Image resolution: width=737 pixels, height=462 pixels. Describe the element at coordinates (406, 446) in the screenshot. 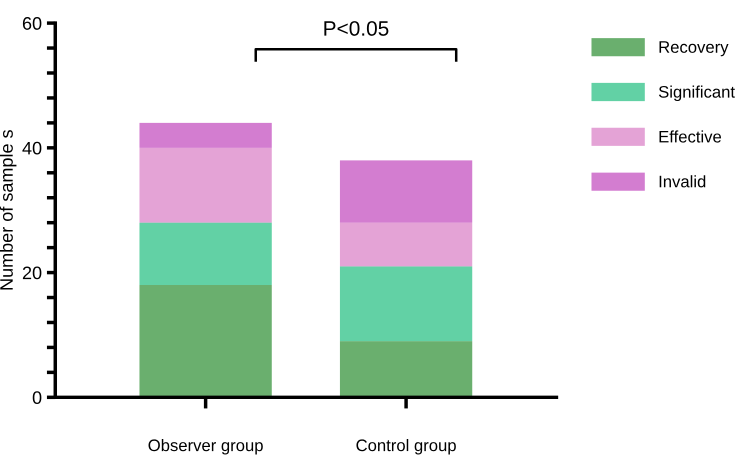

I see `x-tick-label: Control group` at that location.